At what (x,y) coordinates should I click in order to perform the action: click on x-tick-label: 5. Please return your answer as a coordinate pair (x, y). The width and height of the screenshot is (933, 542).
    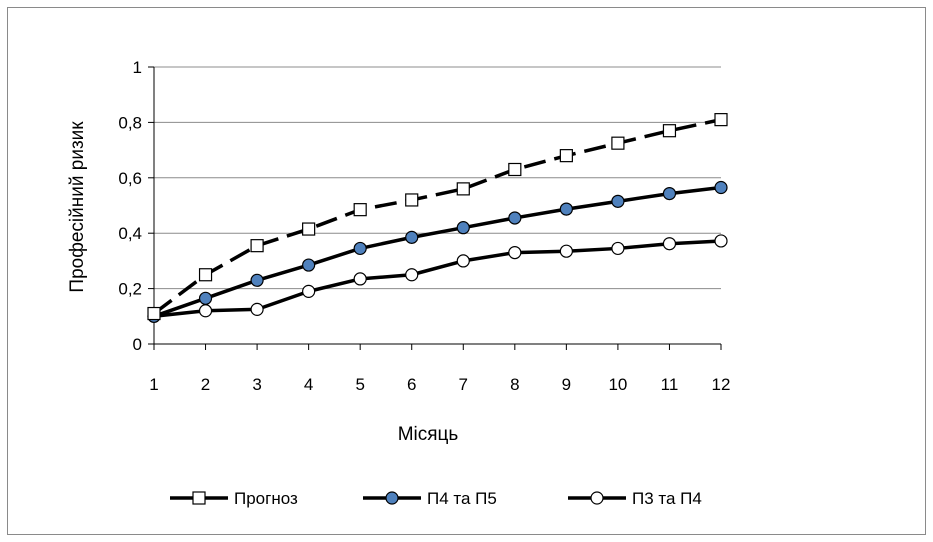
    Looking at the image, I should click on (359, 384).